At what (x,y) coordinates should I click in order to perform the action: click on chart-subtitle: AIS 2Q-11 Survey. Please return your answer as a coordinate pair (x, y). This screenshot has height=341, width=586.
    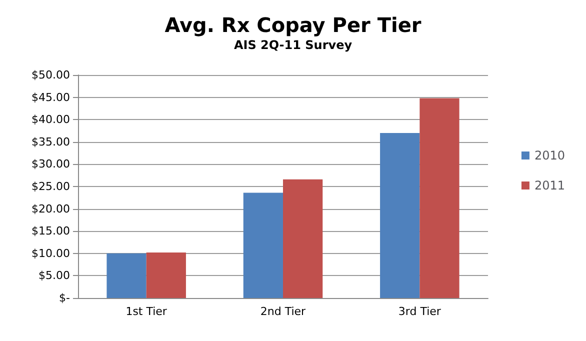
    Looking at the image, I should click on (293, 45).